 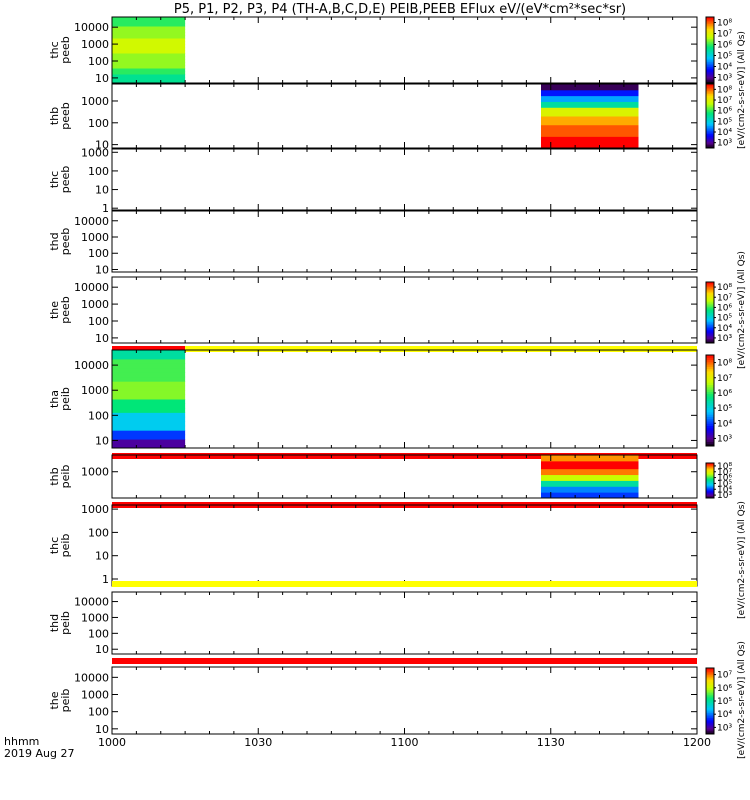 I want to click on panel-frame, so click(x=404, y=700).